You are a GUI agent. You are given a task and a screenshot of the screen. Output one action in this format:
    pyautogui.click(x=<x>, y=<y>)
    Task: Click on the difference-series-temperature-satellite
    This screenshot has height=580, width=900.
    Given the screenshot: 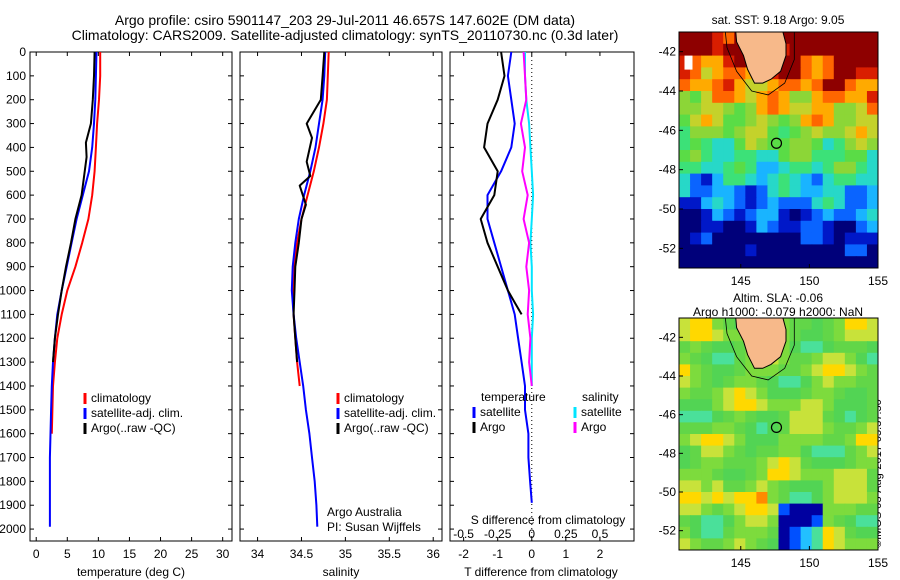 What is the action you would take?
    pyautogui.click(x=509, y=277)
    